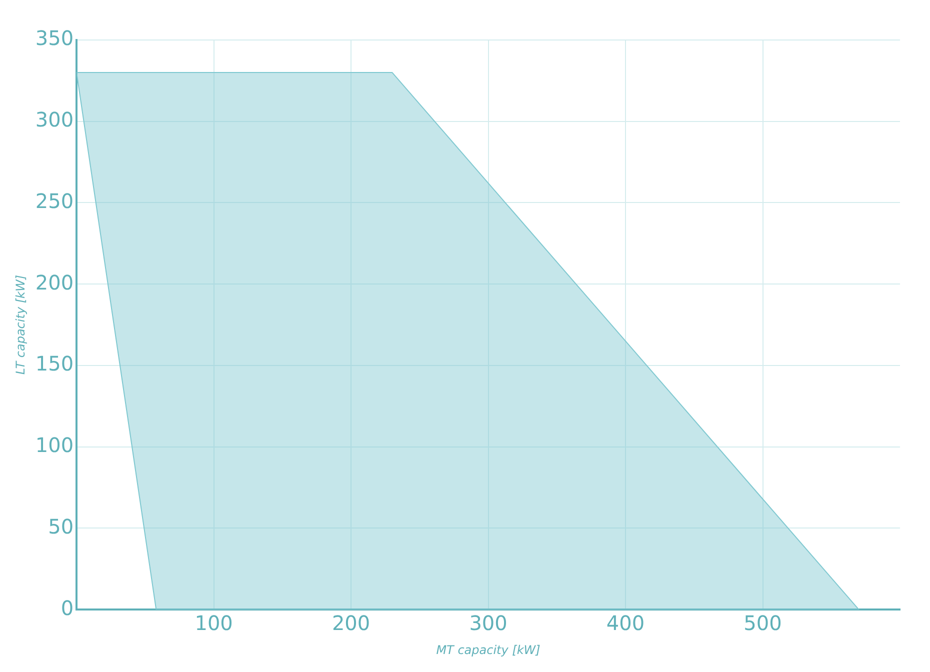 The image size is (930, 672). What do you see at coordinates (54, 445) in the screenshot?
I see `y-tick-label: 100` at bounding box center [54, 445].